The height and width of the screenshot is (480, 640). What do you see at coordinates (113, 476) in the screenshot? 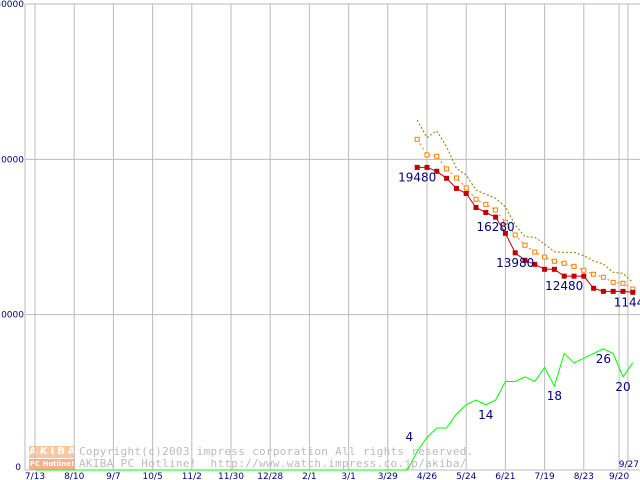
I see `x-tick-label: 9/7` at bounding box center [113, 476].